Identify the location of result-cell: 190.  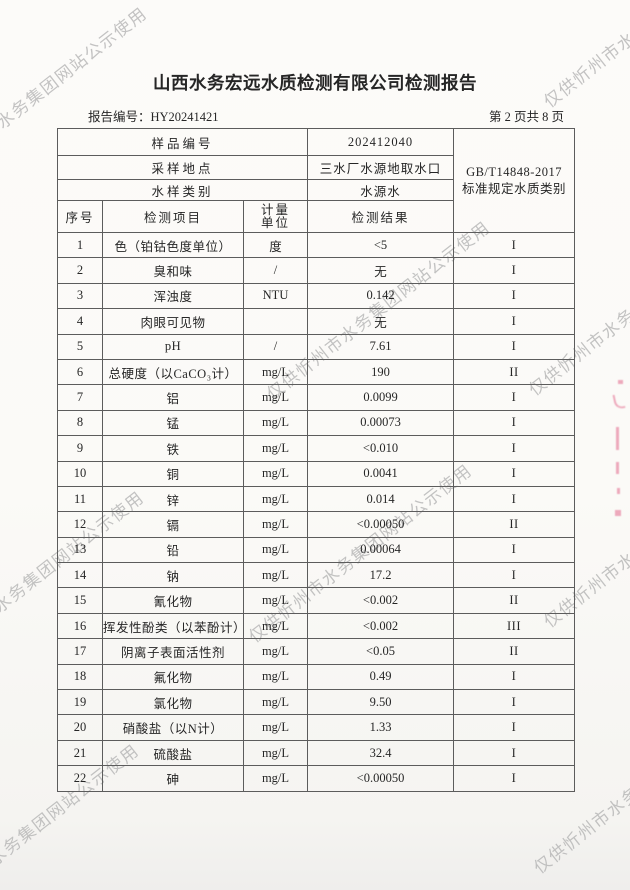
(381, 372).